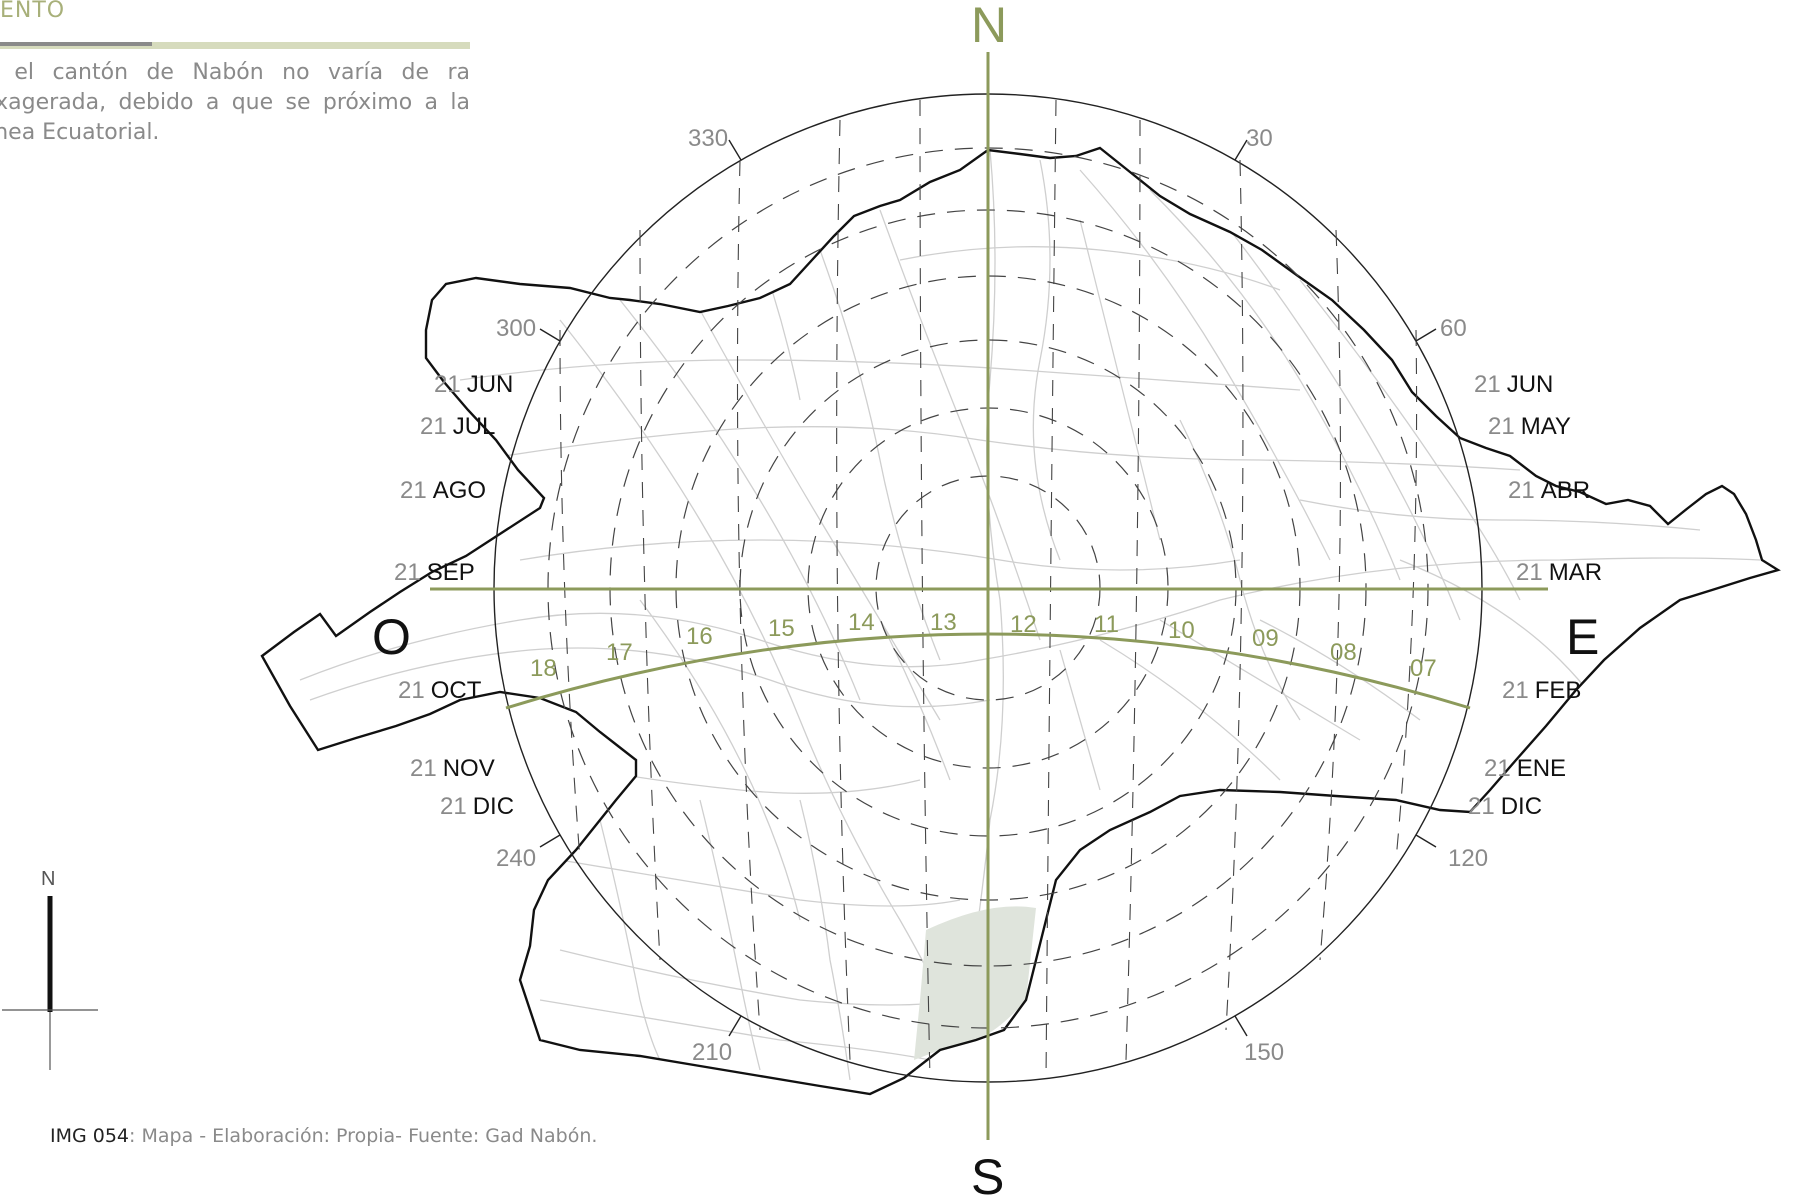 The image size is (1796, 1196). I want to click on hour-label: 08, so click(1343, 652).